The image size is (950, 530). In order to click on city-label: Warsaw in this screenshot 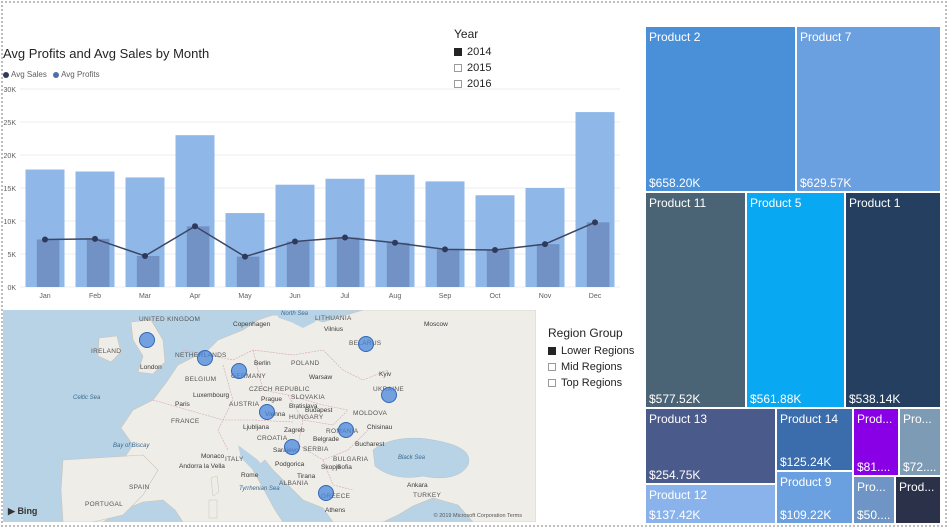, I will do `click(321, 377)`.